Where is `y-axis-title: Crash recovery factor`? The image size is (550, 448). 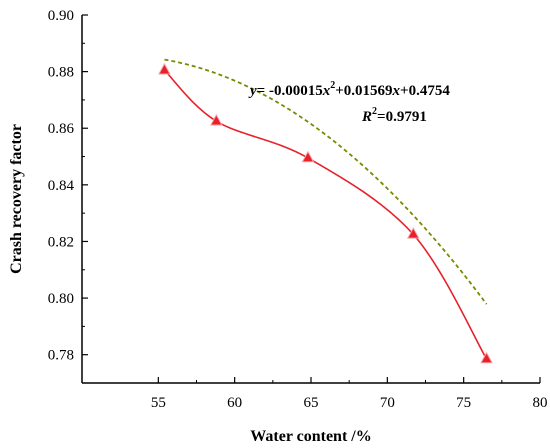 y-axis-title: Crash recovery factor is located at coordinates (16, 199).